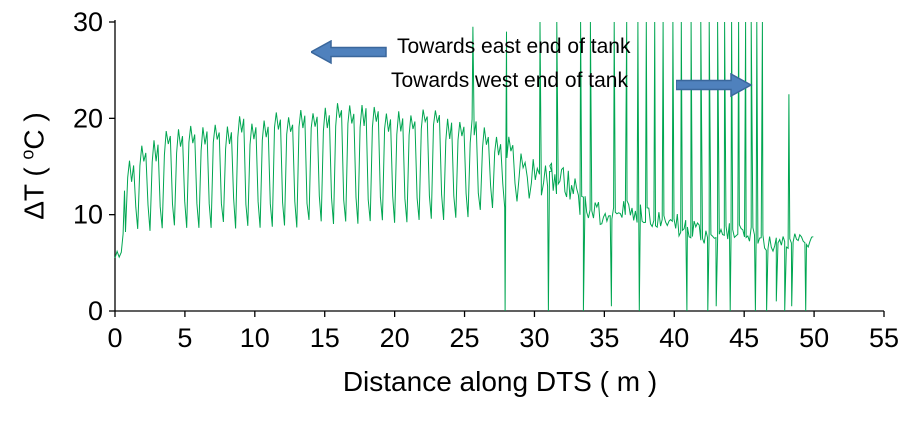 The height and width of the screenshot is (427, 923). Describe the element at coordinates (88, 118) in the screenshot. I see `y-tick-label: 20` at that location.